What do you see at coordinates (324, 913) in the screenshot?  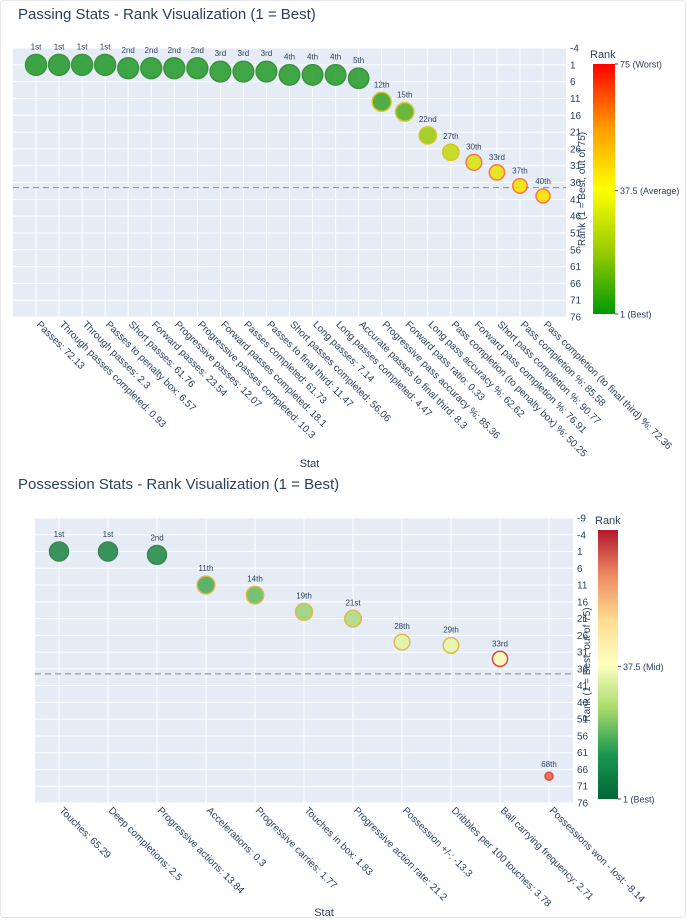 I see `x-axis-title: Stat` at bounding box center [324, 913].